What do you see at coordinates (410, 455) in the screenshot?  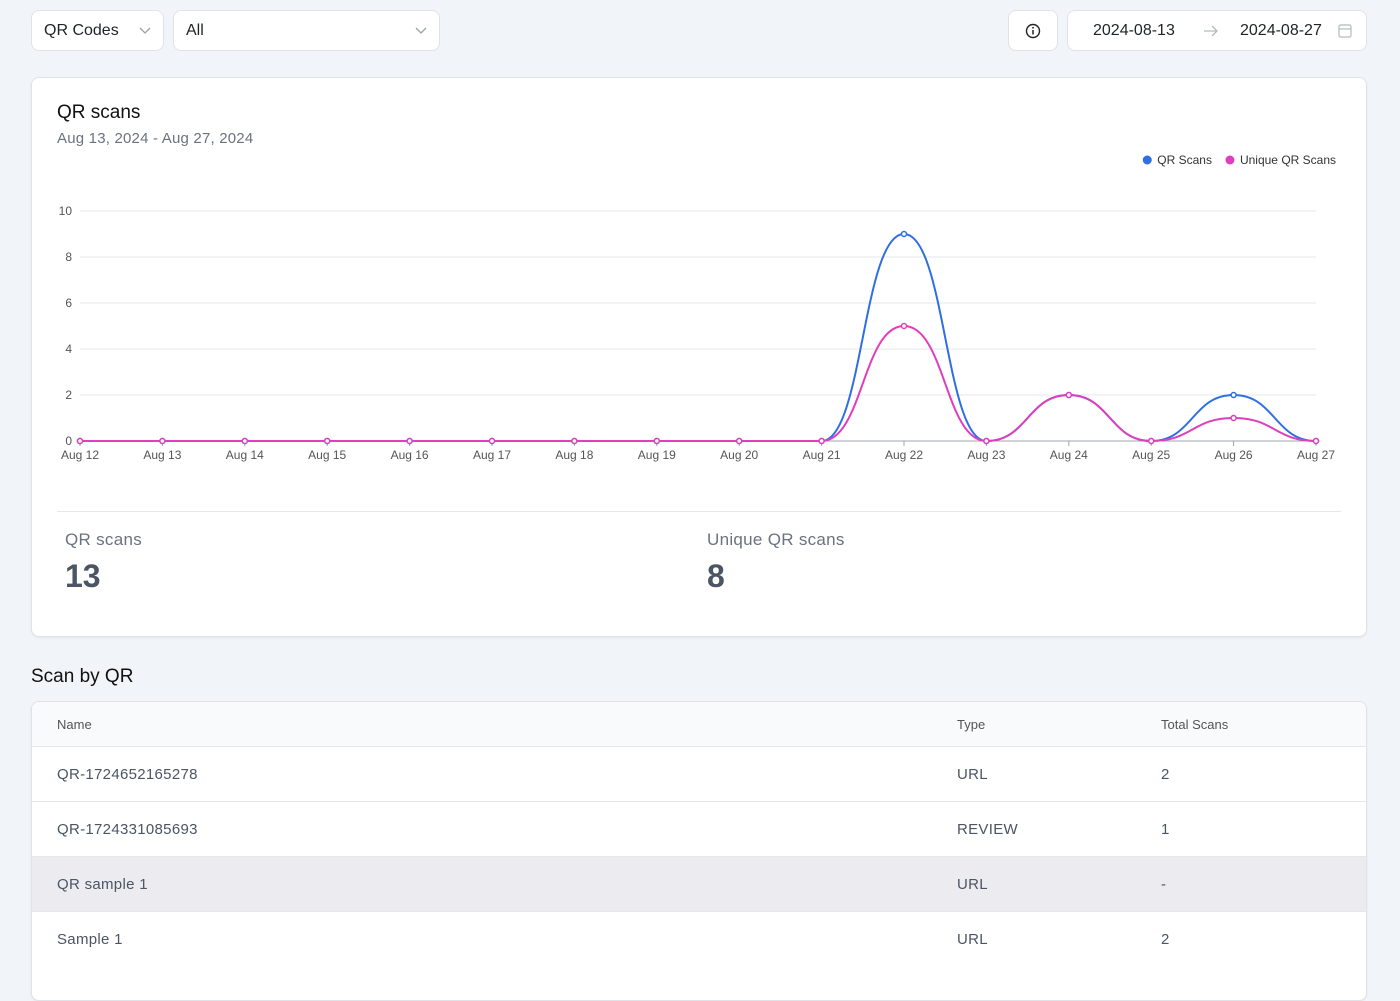 I see `x-tick-label: Aug 16` at bounding box center [410, 455].